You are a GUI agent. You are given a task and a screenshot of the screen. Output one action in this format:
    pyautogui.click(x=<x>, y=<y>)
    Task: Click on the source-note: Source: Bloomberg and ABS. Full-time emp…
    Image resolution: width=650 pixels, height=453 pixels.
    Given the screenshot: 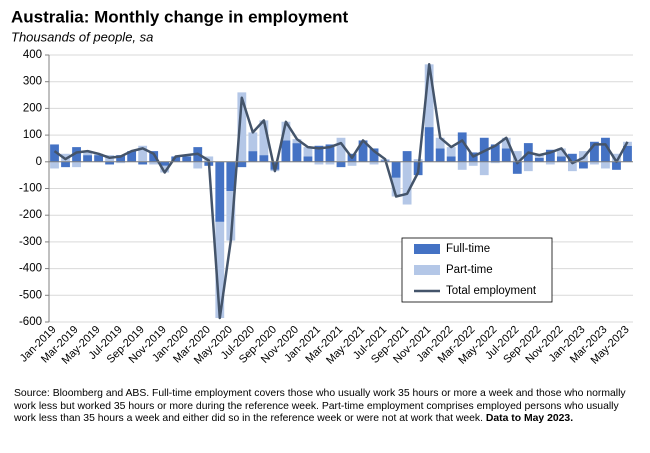 What is the action you would take?
    pyautogui.click(x=326, y=407)
    